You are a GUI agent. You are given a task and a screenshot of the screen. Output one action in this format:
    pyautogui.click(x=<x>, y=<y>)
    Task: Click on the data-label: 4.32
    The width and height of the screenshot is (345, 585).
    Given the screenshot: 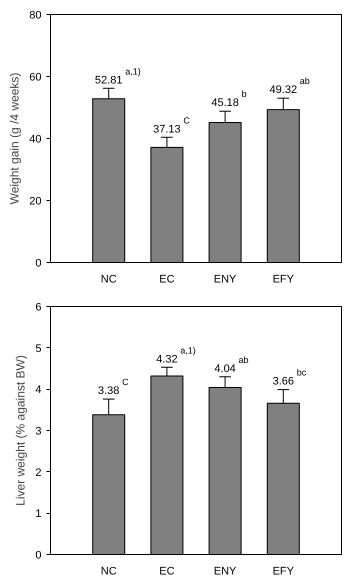 What is the action you would take?
    pyautogui.click(x=167, y=359)
    